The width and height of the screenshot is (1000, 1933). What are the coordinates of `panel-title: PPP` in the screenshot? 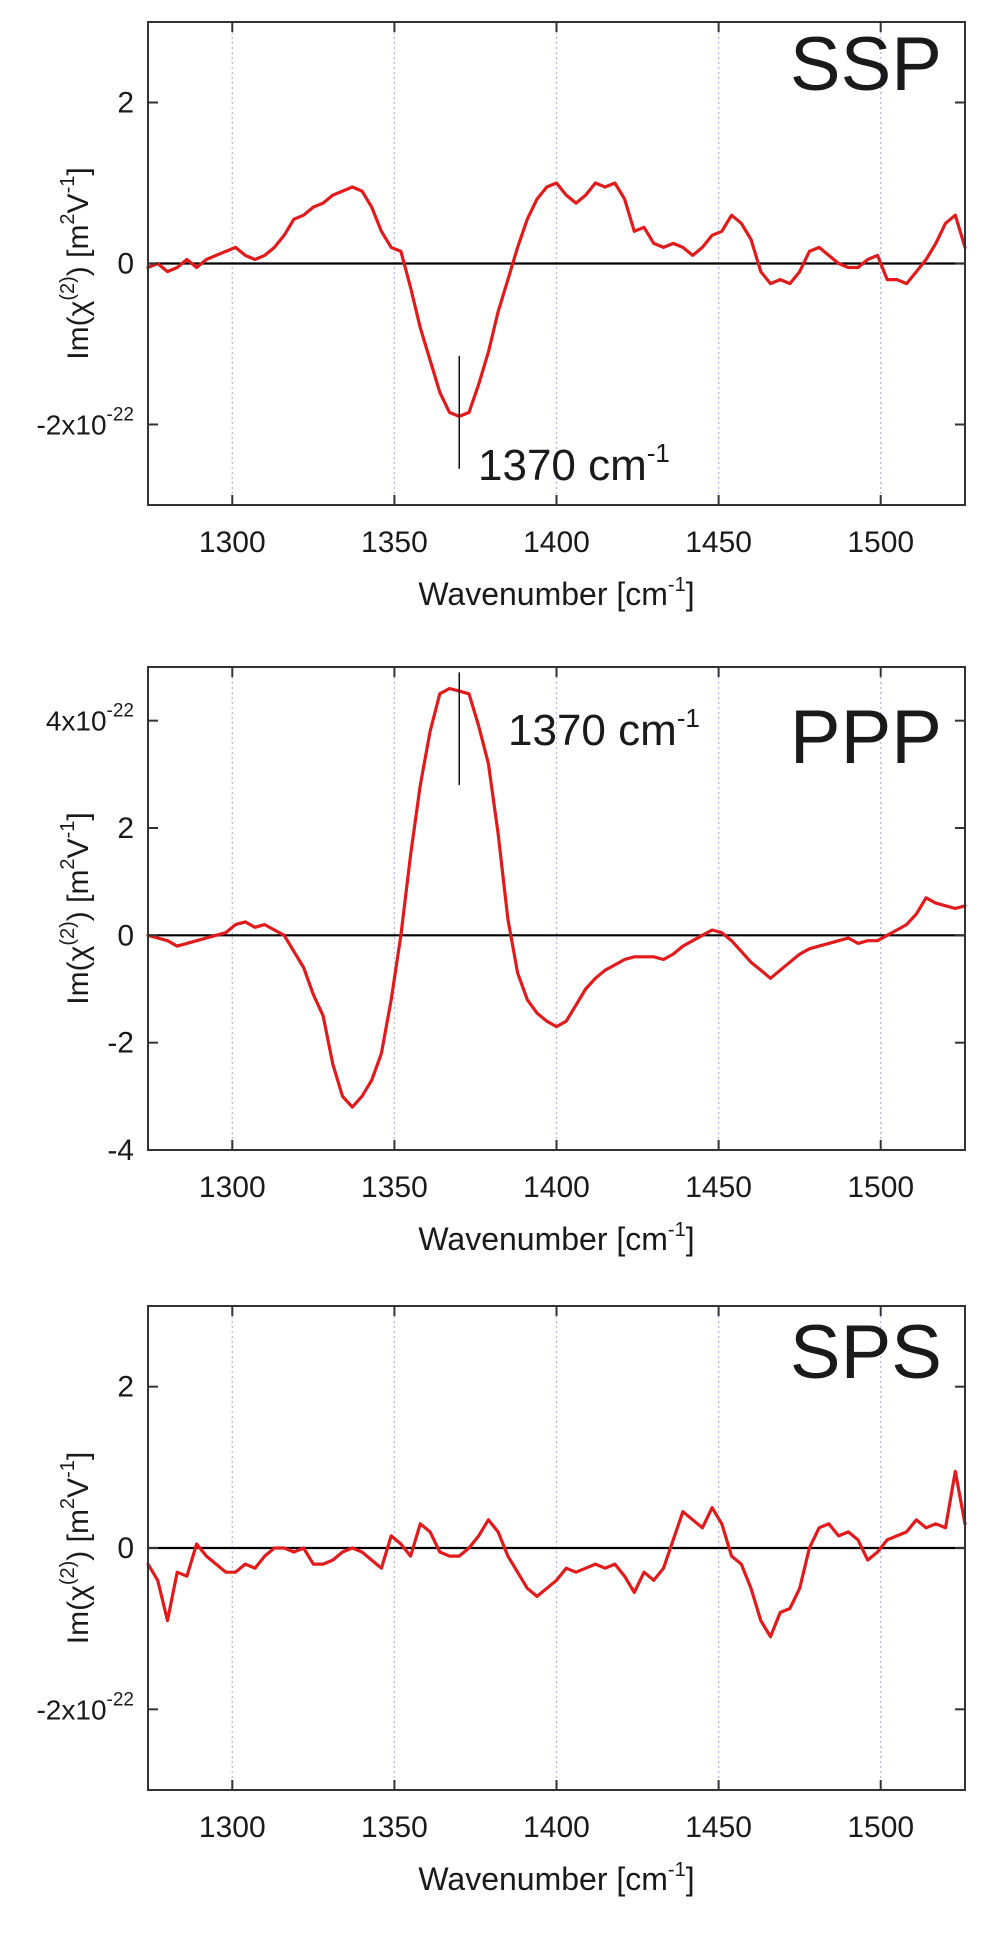 It's located at (866, 737).